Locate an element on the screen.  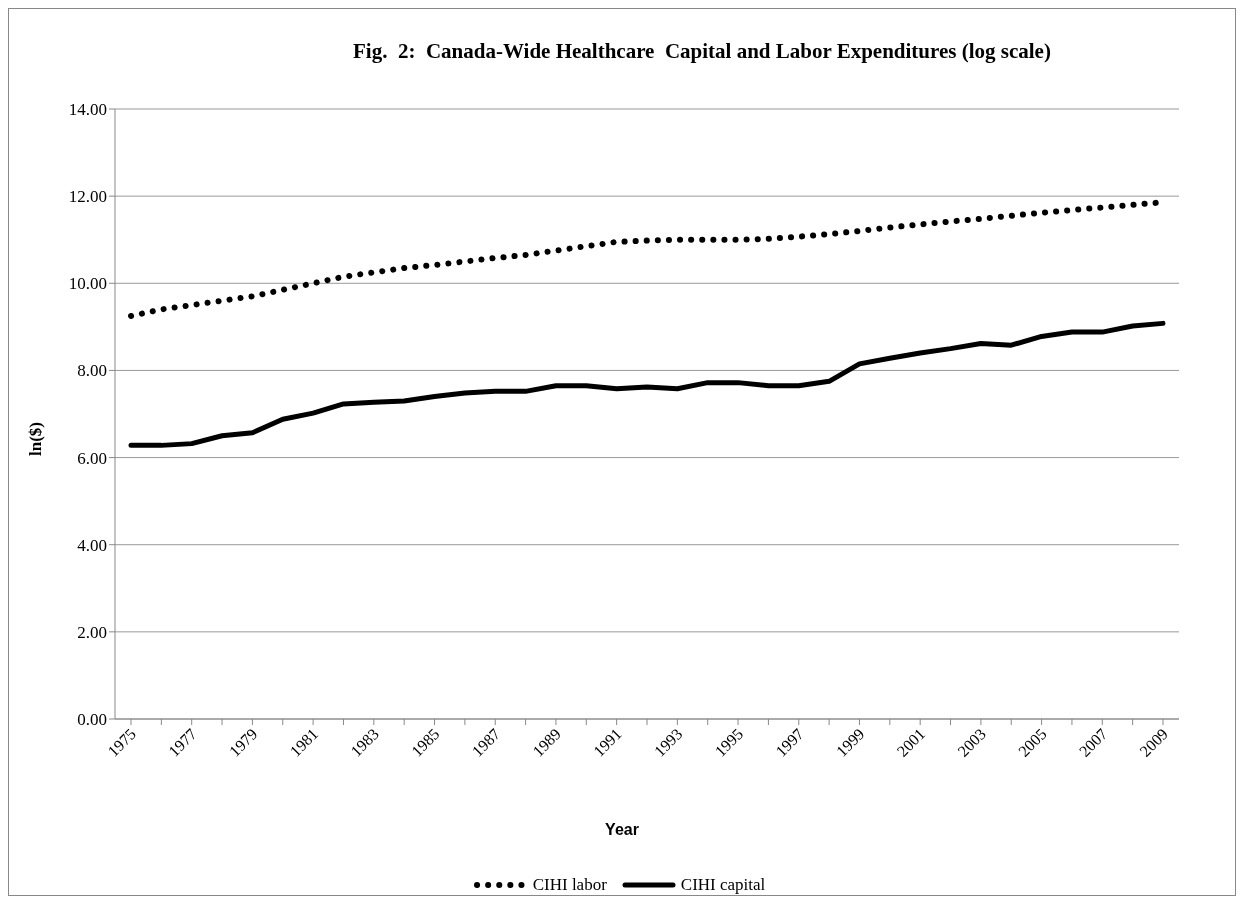
y-tick-label: 0.00 is located at coordinates (92, 720).